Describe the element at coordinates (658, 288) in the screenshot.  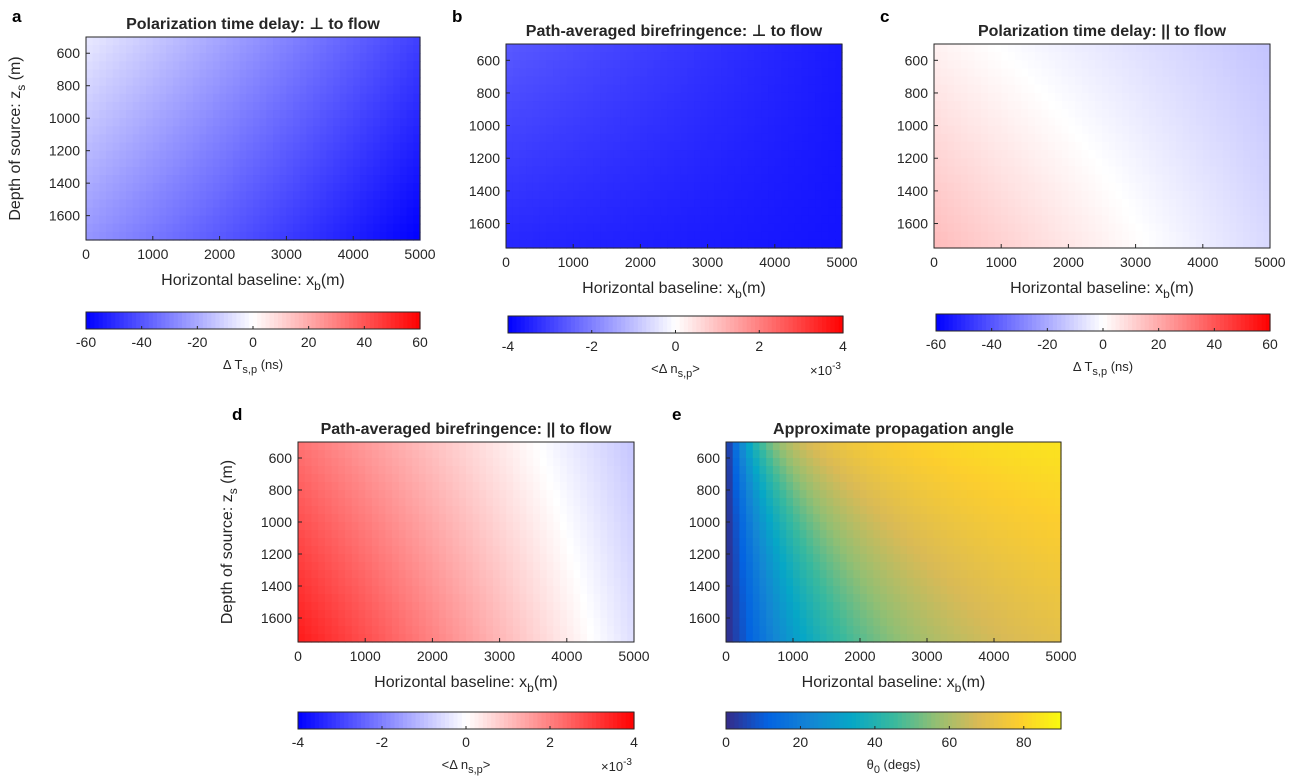
I see `x-axis-label-main: Horizontal baseline: x` at that location.